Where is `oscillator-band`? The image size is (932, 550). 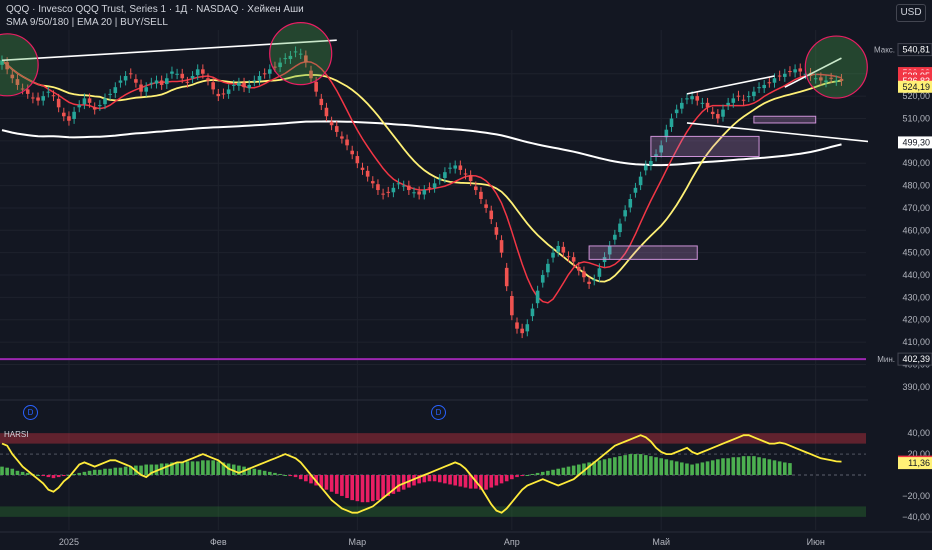 oscillator-band is located at coordinates (433, 511).